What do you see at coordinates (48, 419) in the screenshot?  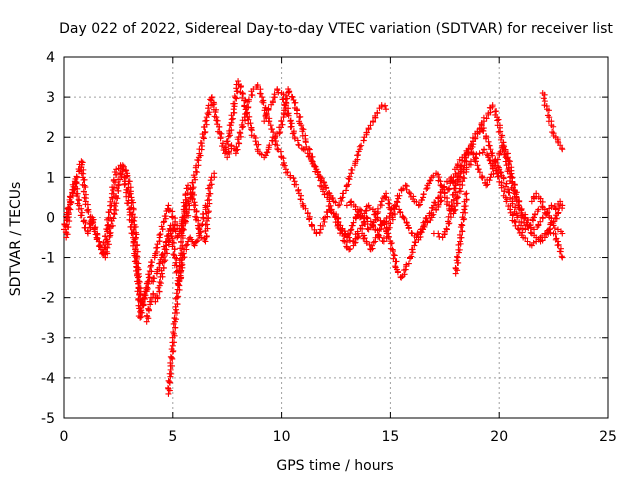 I see `y-tick-label: -5` at bounding box center [48, 419].